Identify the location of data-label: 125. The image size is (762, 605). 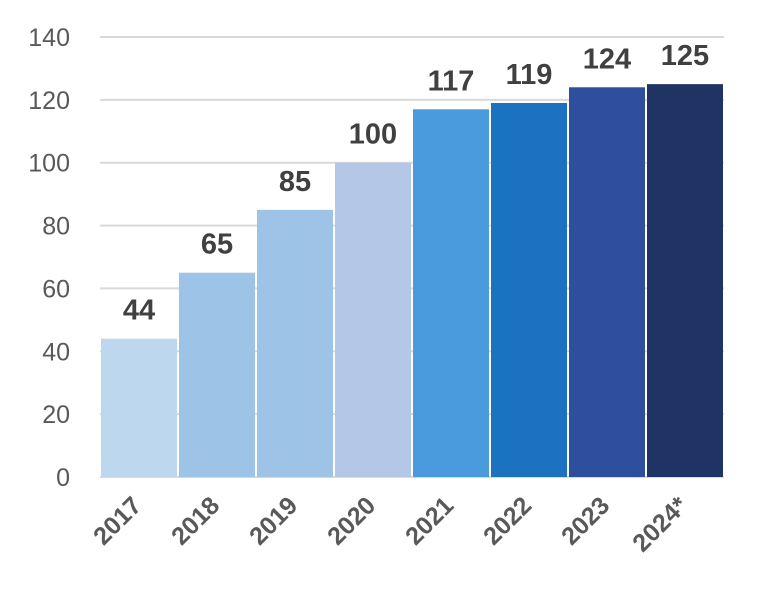
(685, 56).